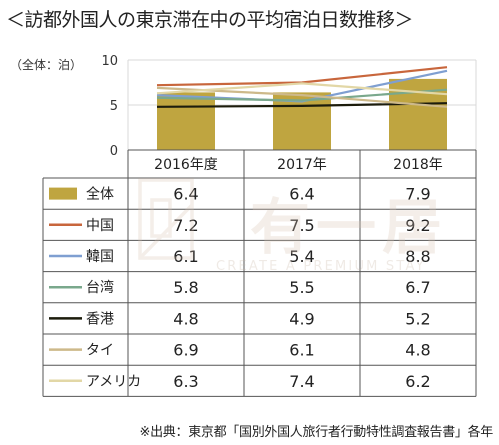 This screenshot has height=445, width=499. Describe the element at coordinates (301, 381) in the screenshot. I see `data-label: 7.4` at that location.